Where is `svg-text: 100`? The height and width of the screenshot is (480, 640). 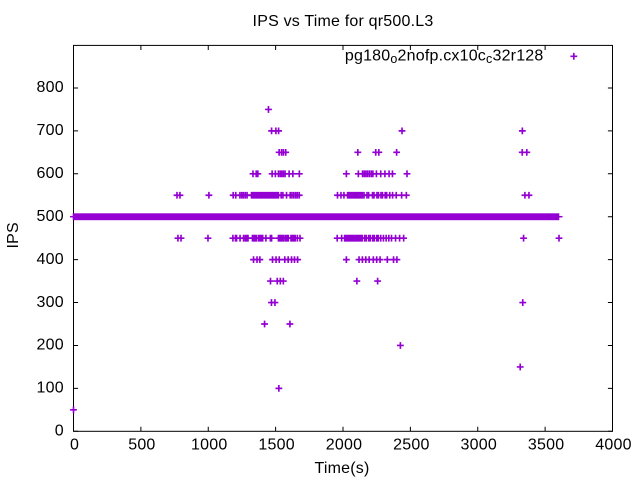 svg-text: 100 is located at coordinates (50, 388).